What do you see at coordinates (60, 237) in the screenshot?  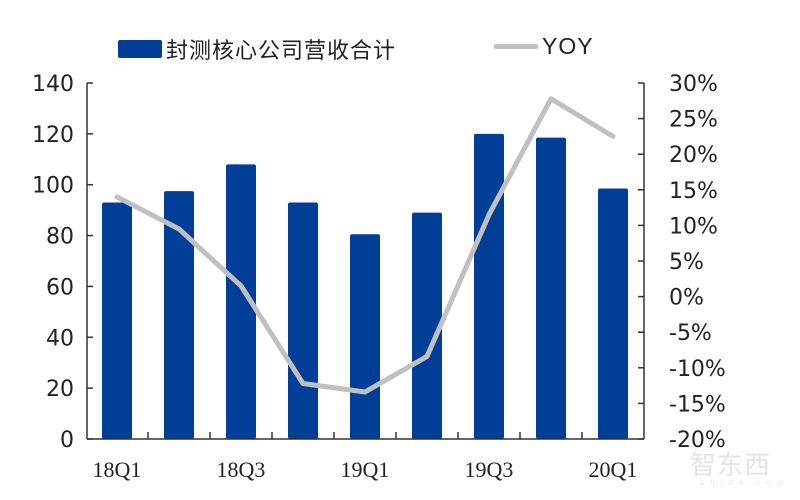 I see `left-tick-label: 80` at bounding box center [60, 237].